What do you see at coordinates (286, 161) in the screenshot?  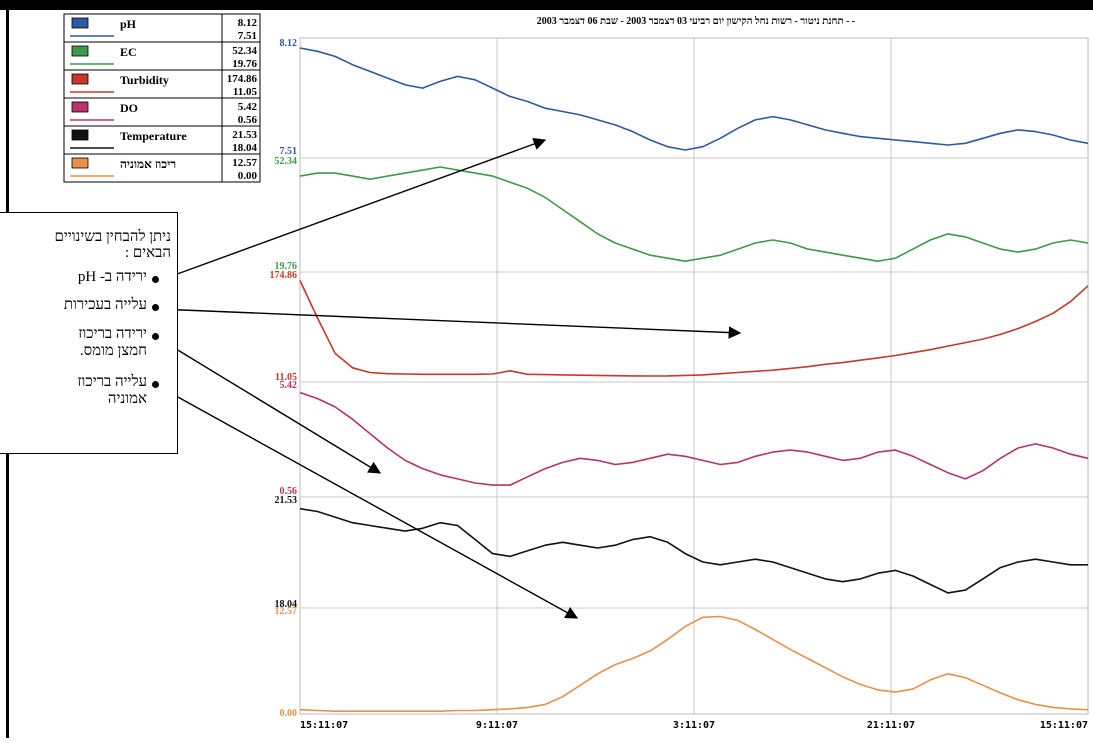 I see `series-max-label: 52.34` at bounding box center [286, 161].